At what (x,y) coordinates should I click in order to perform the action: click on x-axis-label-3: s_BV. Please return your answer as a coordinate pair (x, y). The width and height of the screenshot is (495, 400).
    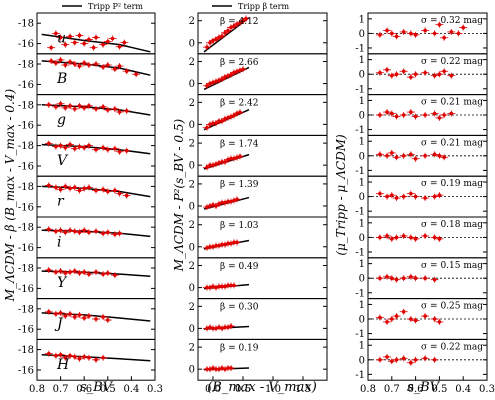
    Looking at the image, I should click on (424, 387).